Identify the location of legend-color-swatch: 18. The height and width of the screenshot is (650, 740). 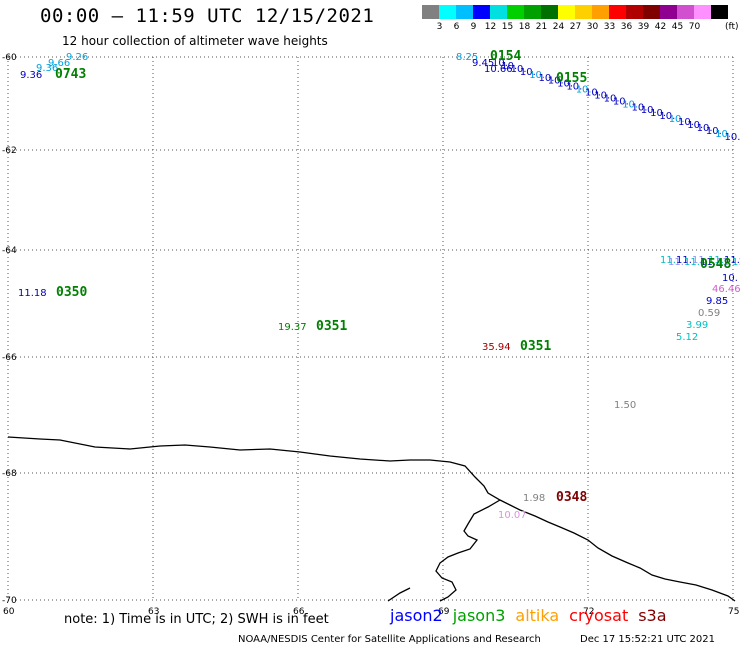
(530, 18).